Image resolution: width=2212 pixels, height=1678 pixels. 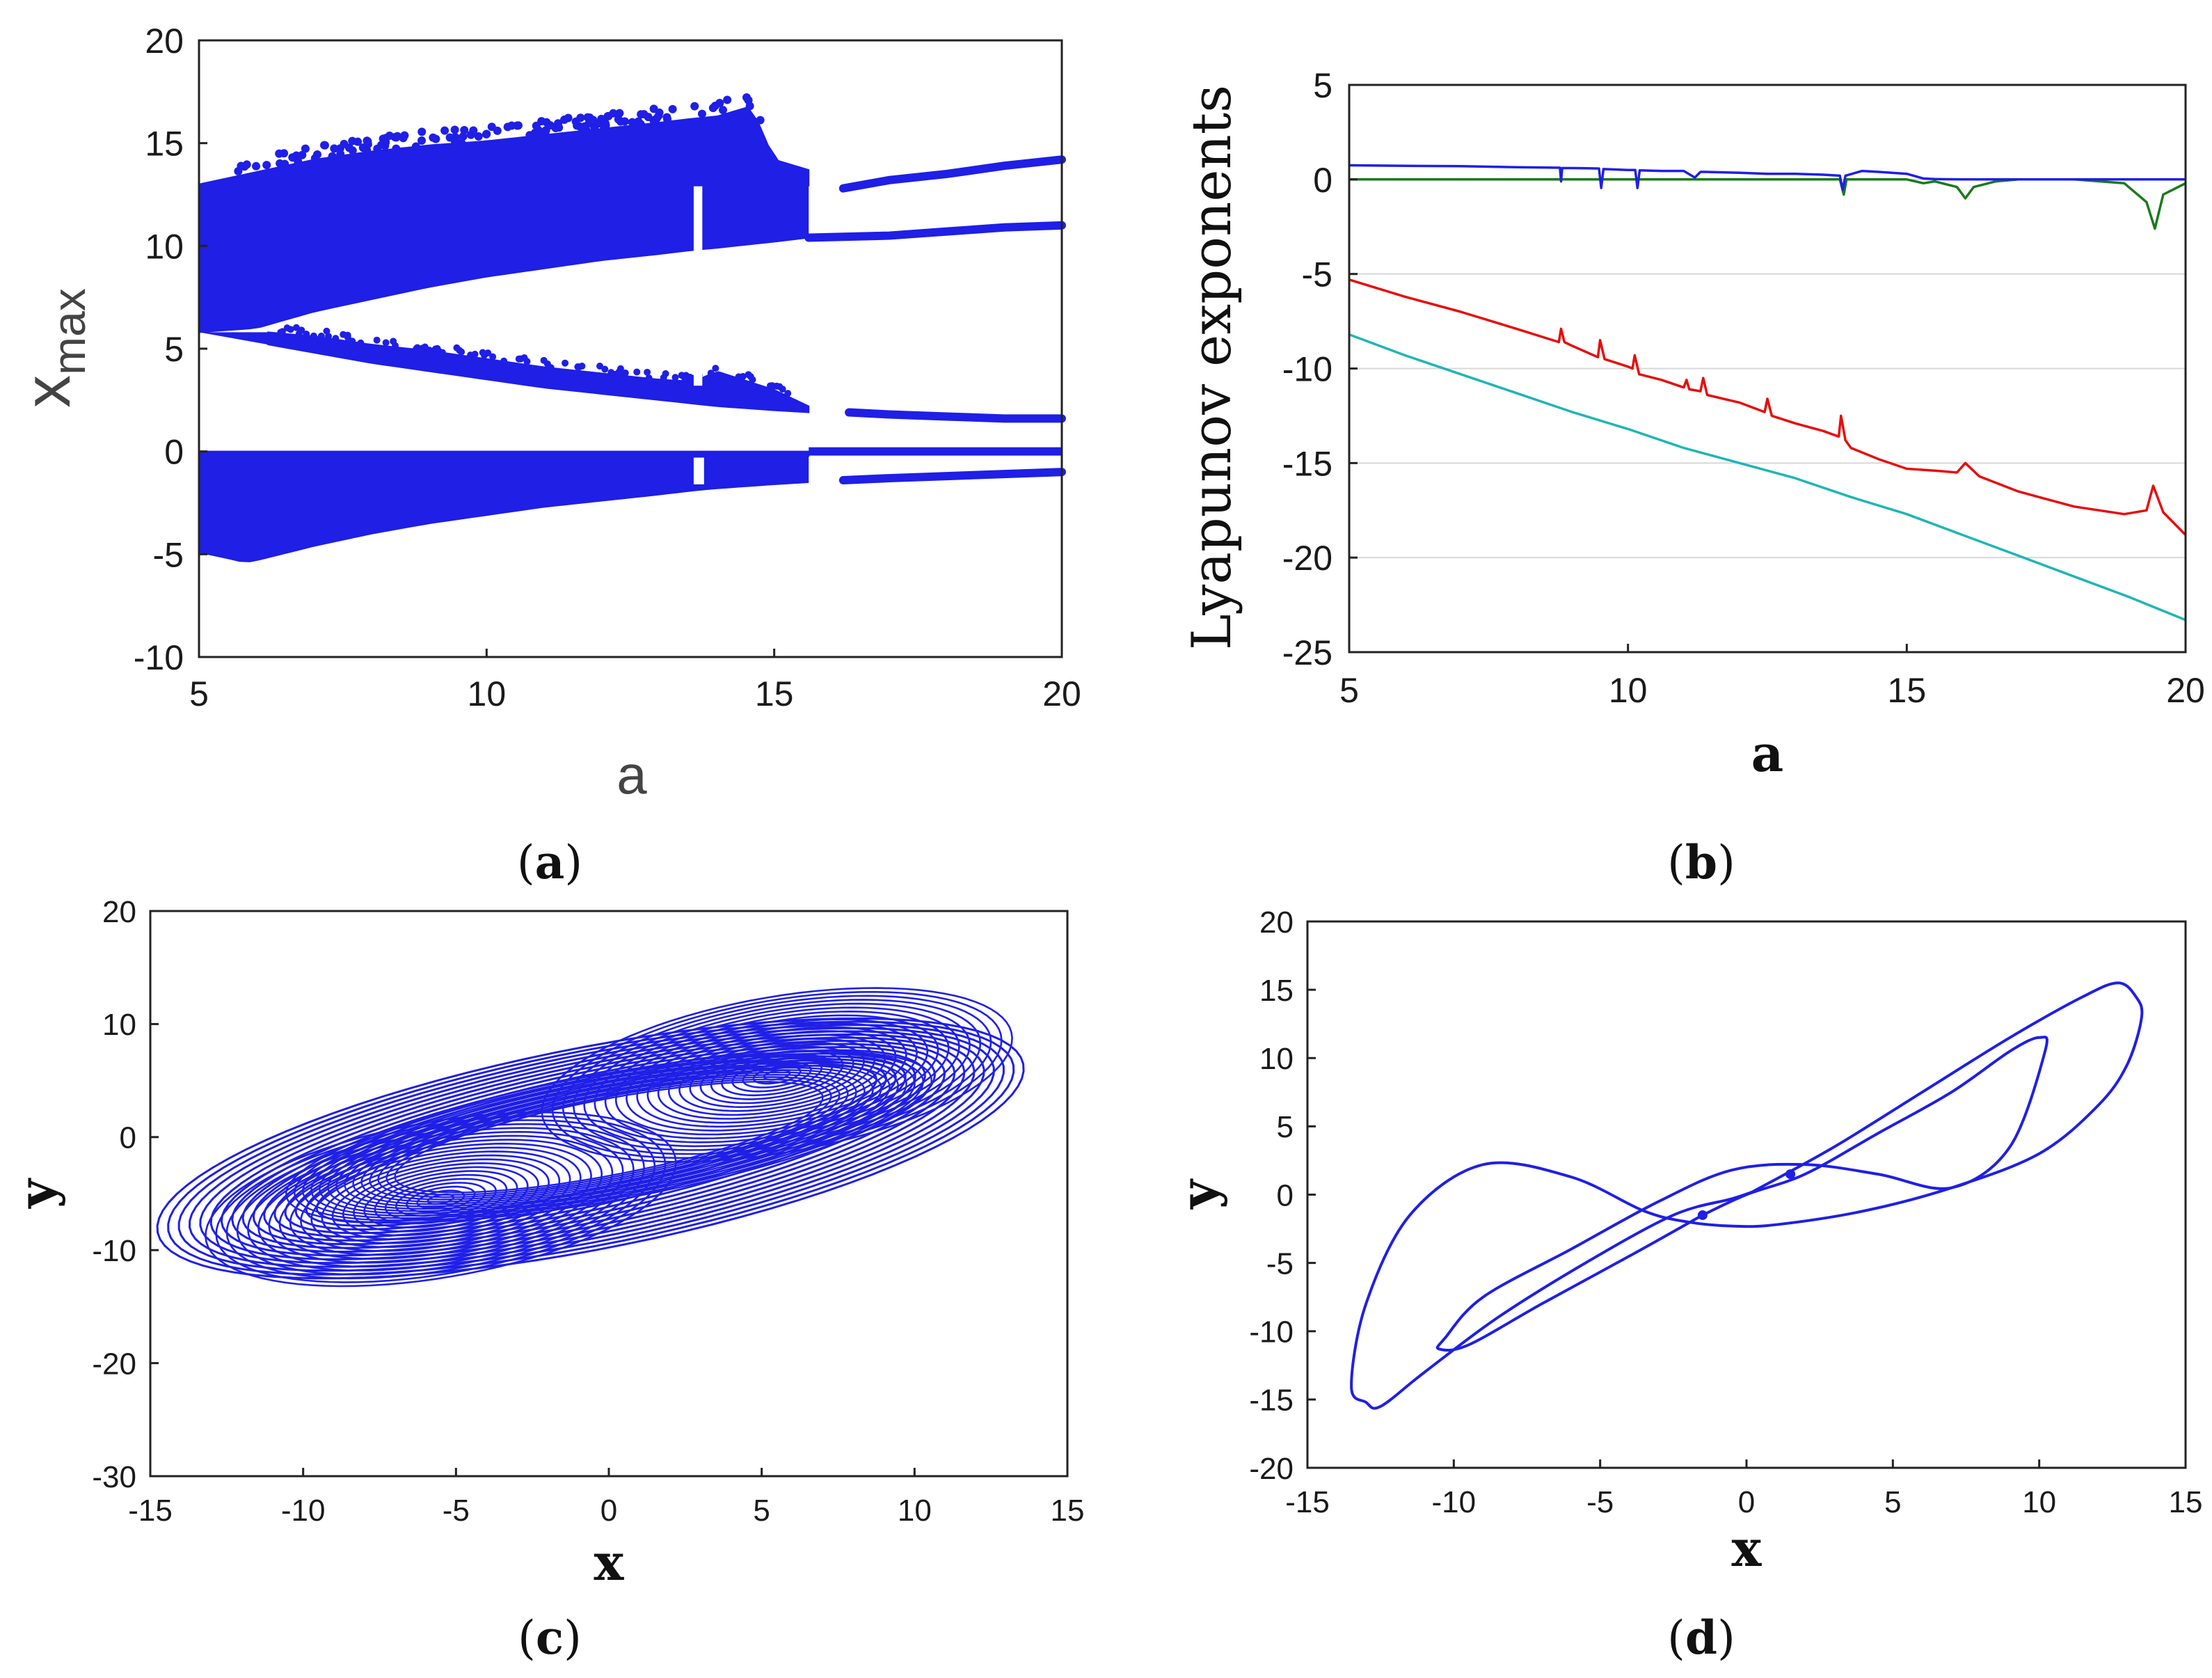 What do you see at coordinates (1767, 407) in the screenshot?
I see `lyapunov-series-le3` at bounding box center [1767, 407].